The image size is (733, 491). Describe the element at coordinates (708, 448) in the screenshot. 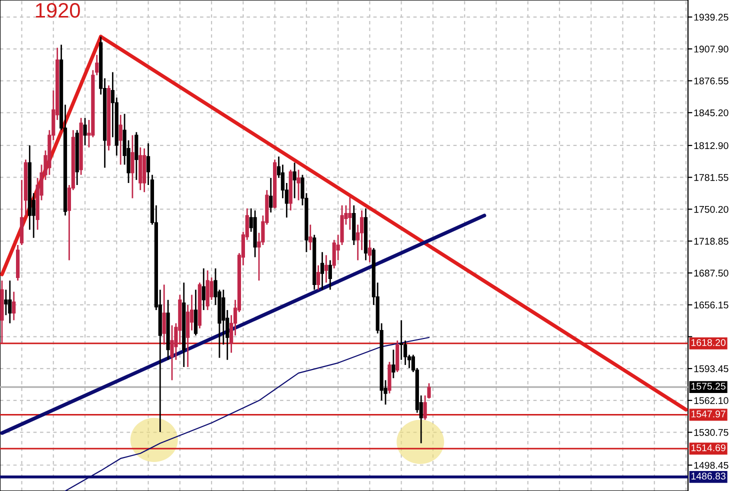

I see `ref-line-label: 1514.69` at that location.